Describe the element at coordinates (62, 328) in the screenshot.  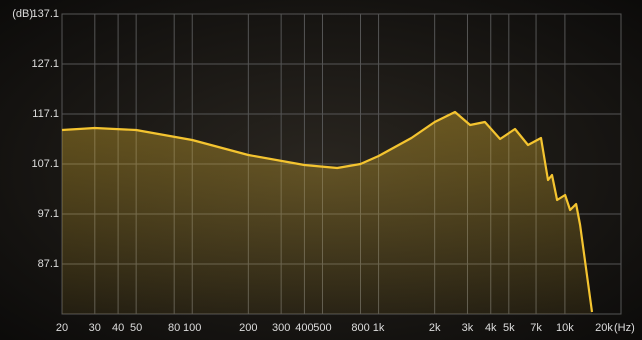
I see `x-tick-label: 20` at that location.